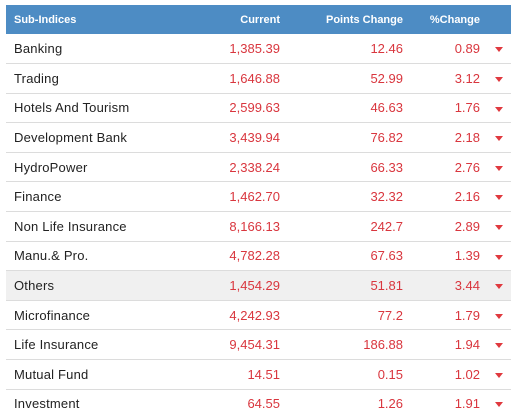  I want to click on header-points-change: Points Change, so click(364, 19).